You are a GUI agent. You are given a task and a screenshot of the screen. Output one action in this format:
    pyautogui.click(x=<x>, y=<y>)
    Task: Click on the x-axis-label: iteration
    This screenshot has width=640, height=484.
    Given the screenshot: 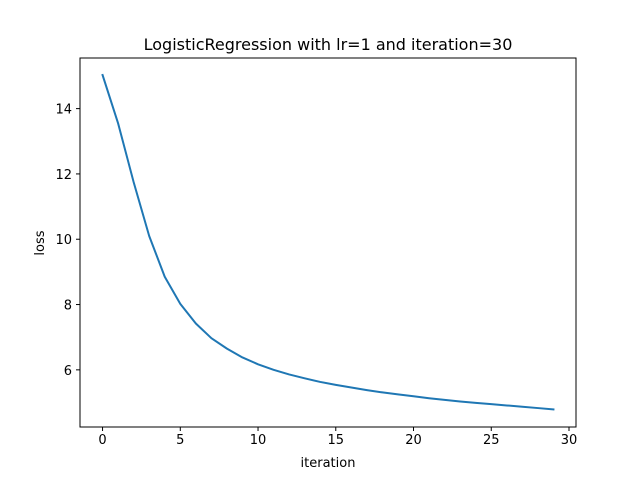 What is the action you would take?
    pyautogui.click(x=328, y=463)
    